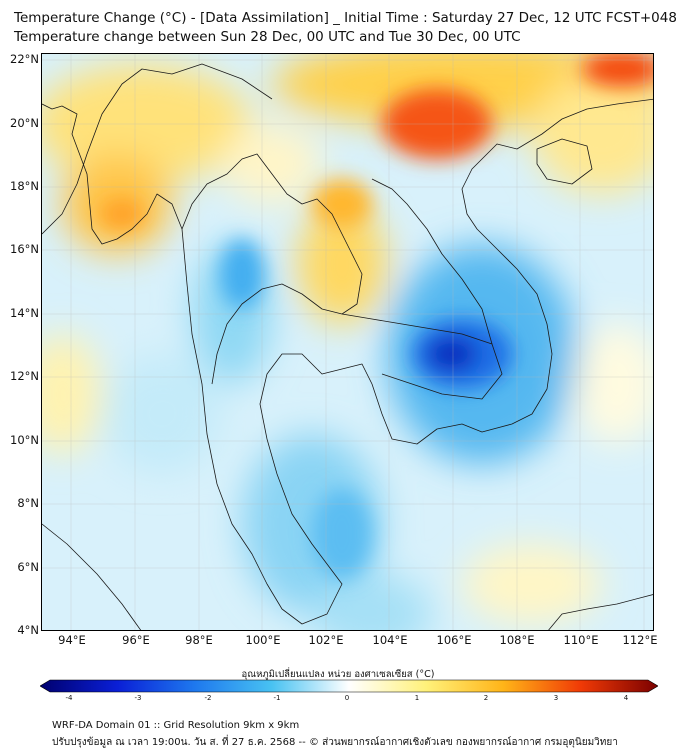 The image size is (676, 756). What do you see at coordinates (69, 698) in the screenshot?
I see `colorbar-tick: -4` at bounding box center [69, 698].